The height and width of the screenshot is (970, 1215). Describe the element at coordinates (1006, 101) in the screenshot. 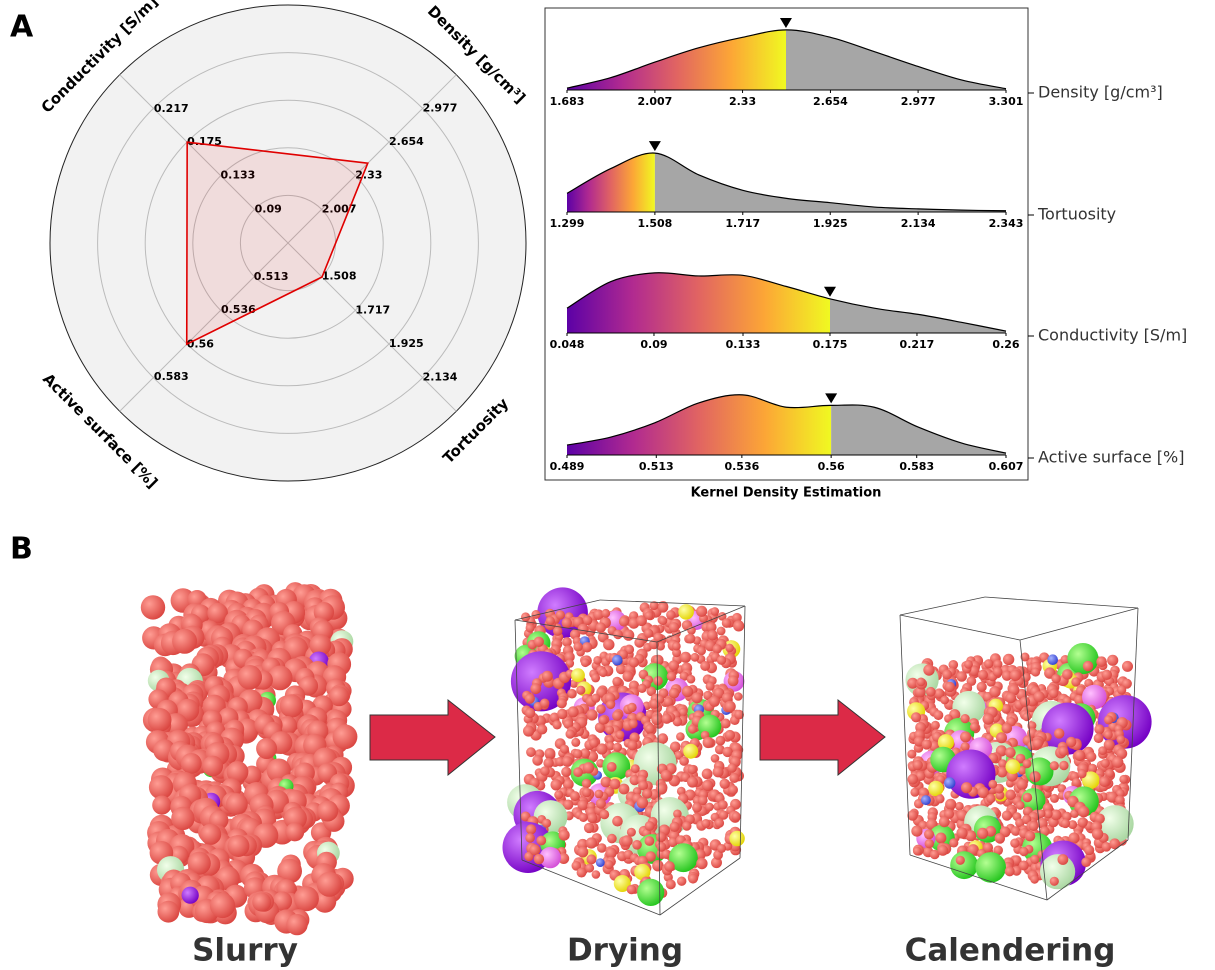

I see `x-tick-label: 3.301` at that location.